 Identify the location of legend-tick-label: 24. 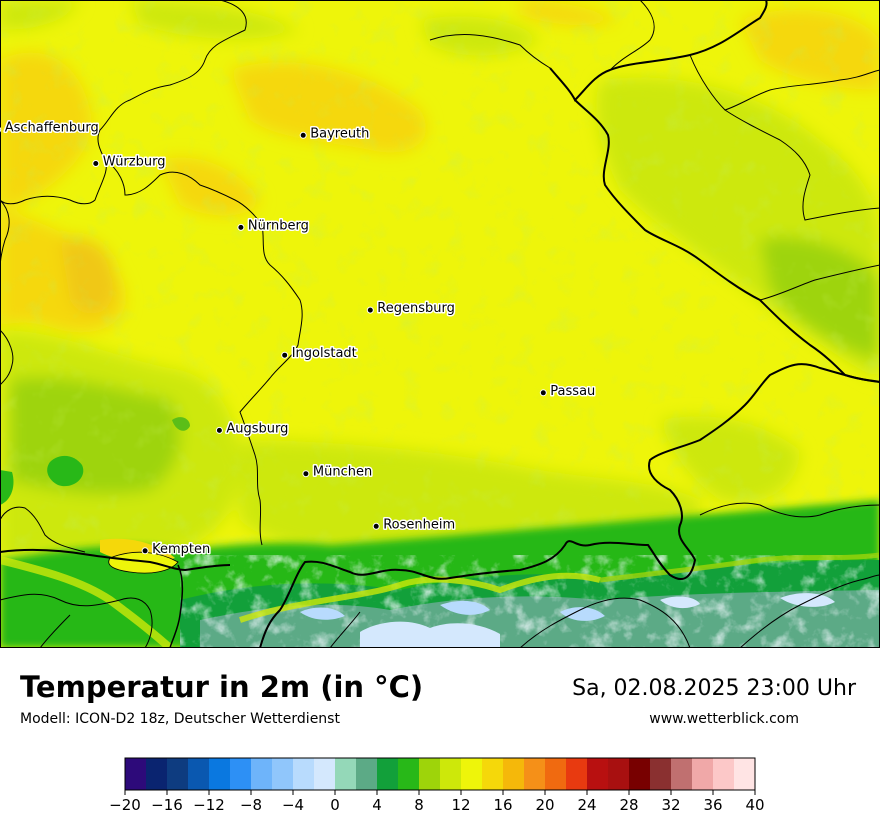
(586, 805).